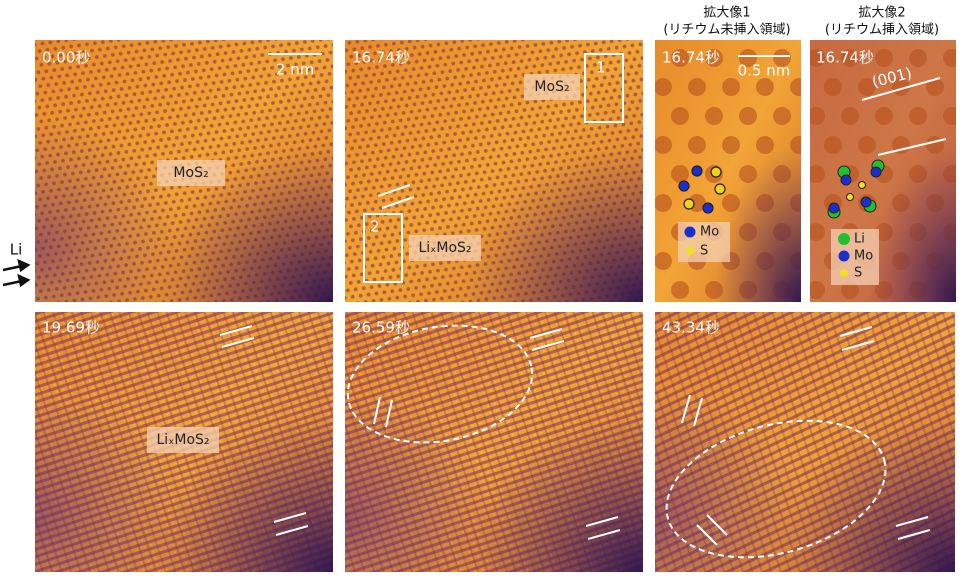 The height and width of the screenshot is (580, 960). I want to click on column-subtitle: (リチウム挿入領域), so click(882, 30).